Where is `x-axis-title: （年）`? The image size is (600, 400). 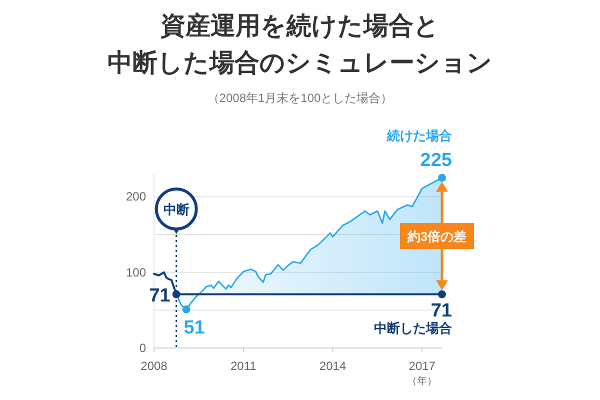
x-axis-title: （年） is located at coordinates (422, 381).